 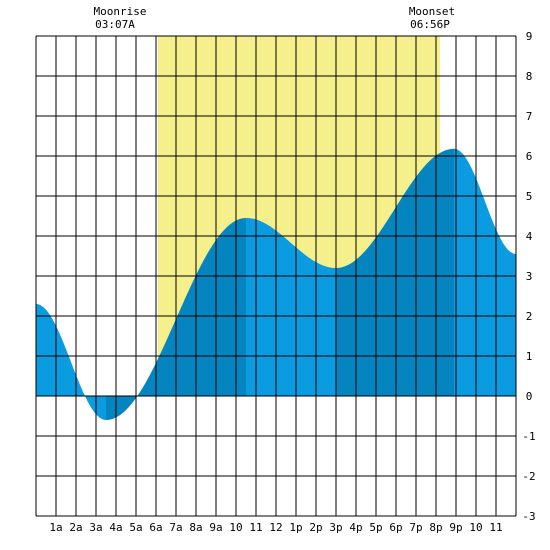 I want to click on moonset-label: Moonset, so click(x=432, y=11).